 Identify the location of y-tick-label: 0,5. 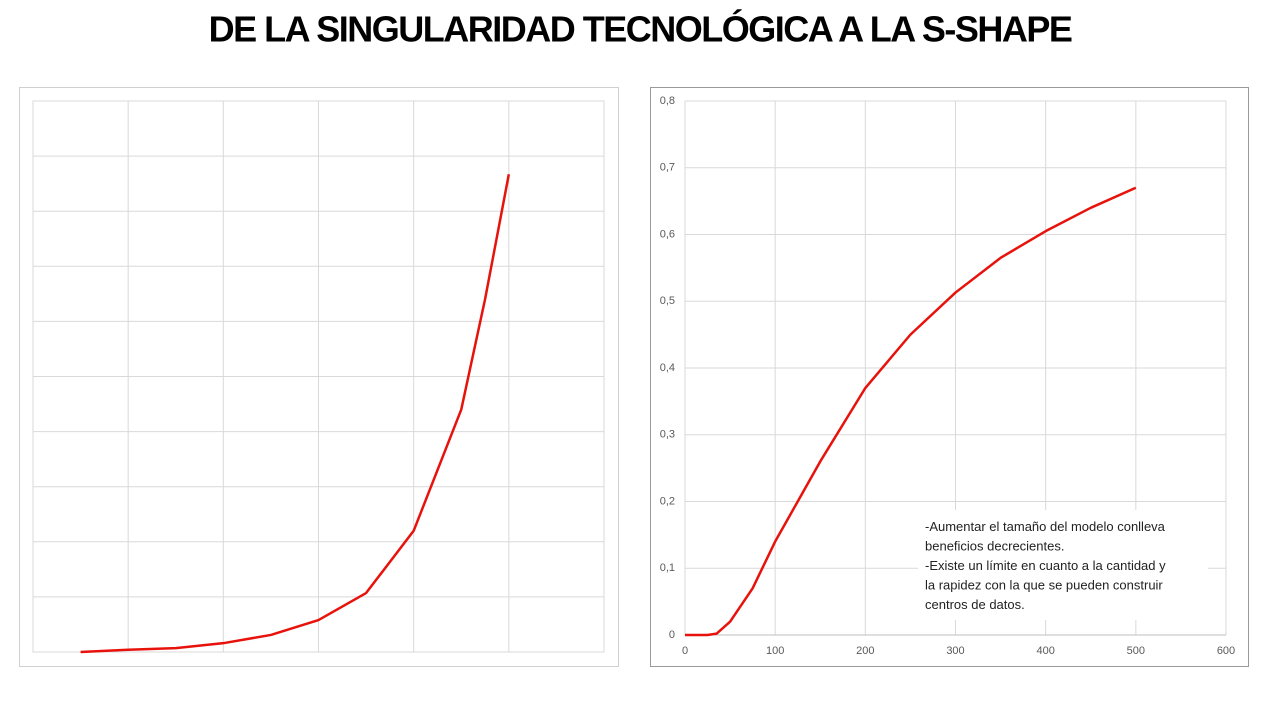
(667, 301).